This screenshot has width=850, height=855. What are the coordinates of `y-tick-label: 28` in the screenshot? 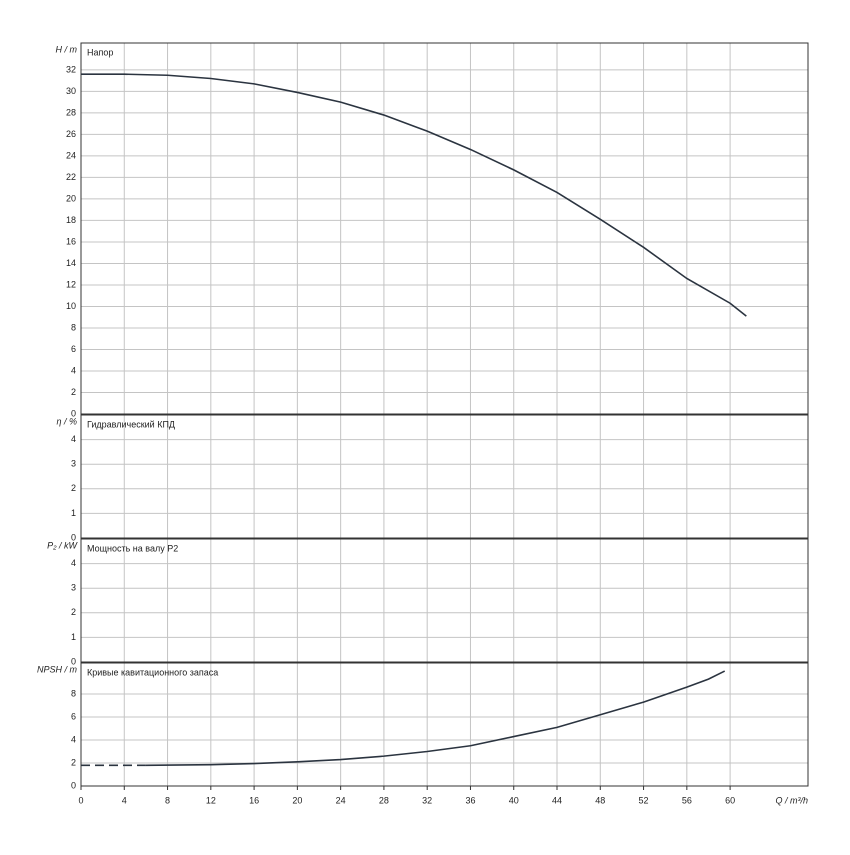 It's located at (71, 112).